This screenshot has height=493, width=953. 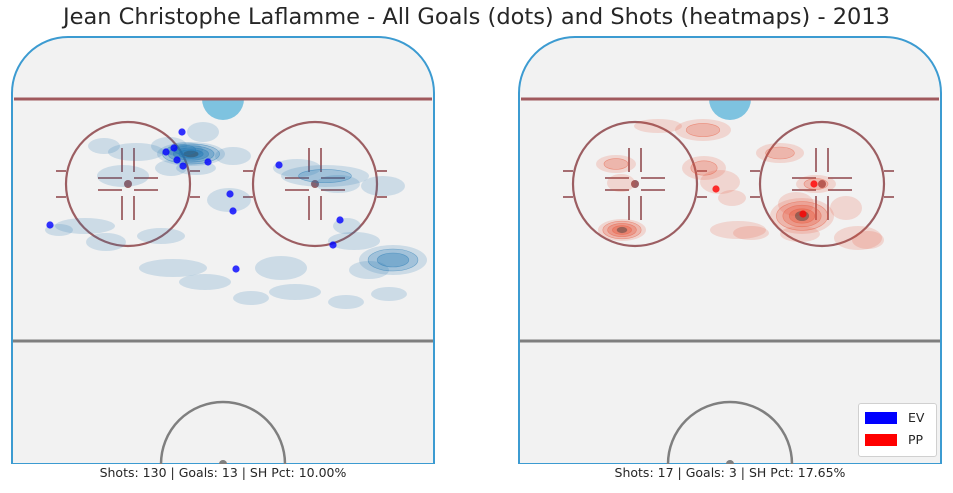 I want to click on center-dot, so click(x=223, y=462).